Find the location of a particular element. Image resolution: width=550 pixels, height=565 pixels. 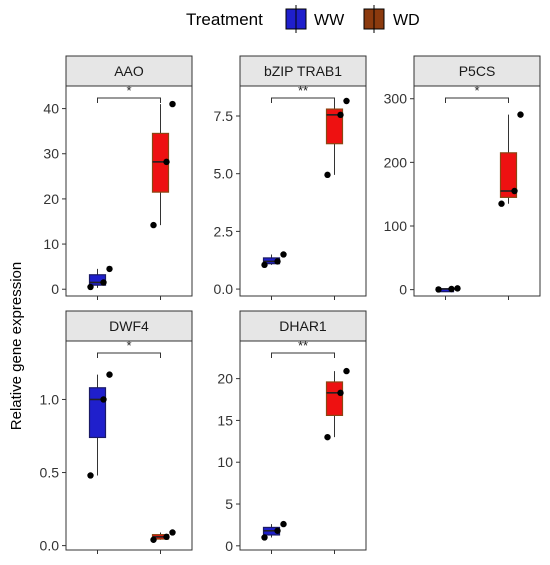

panel-p5cs: P5CS 0 100 200 300 * is located at coordinates (462, 177).